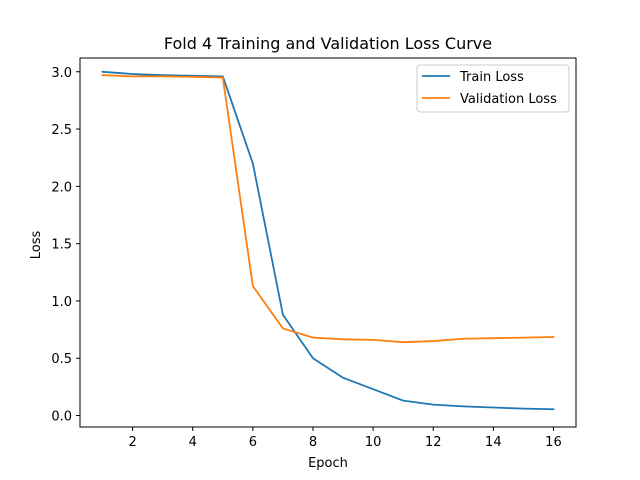 The height and width of the screenshot is (480, 640). I want to click on y-axis-label: Loss, so click(36, 245).